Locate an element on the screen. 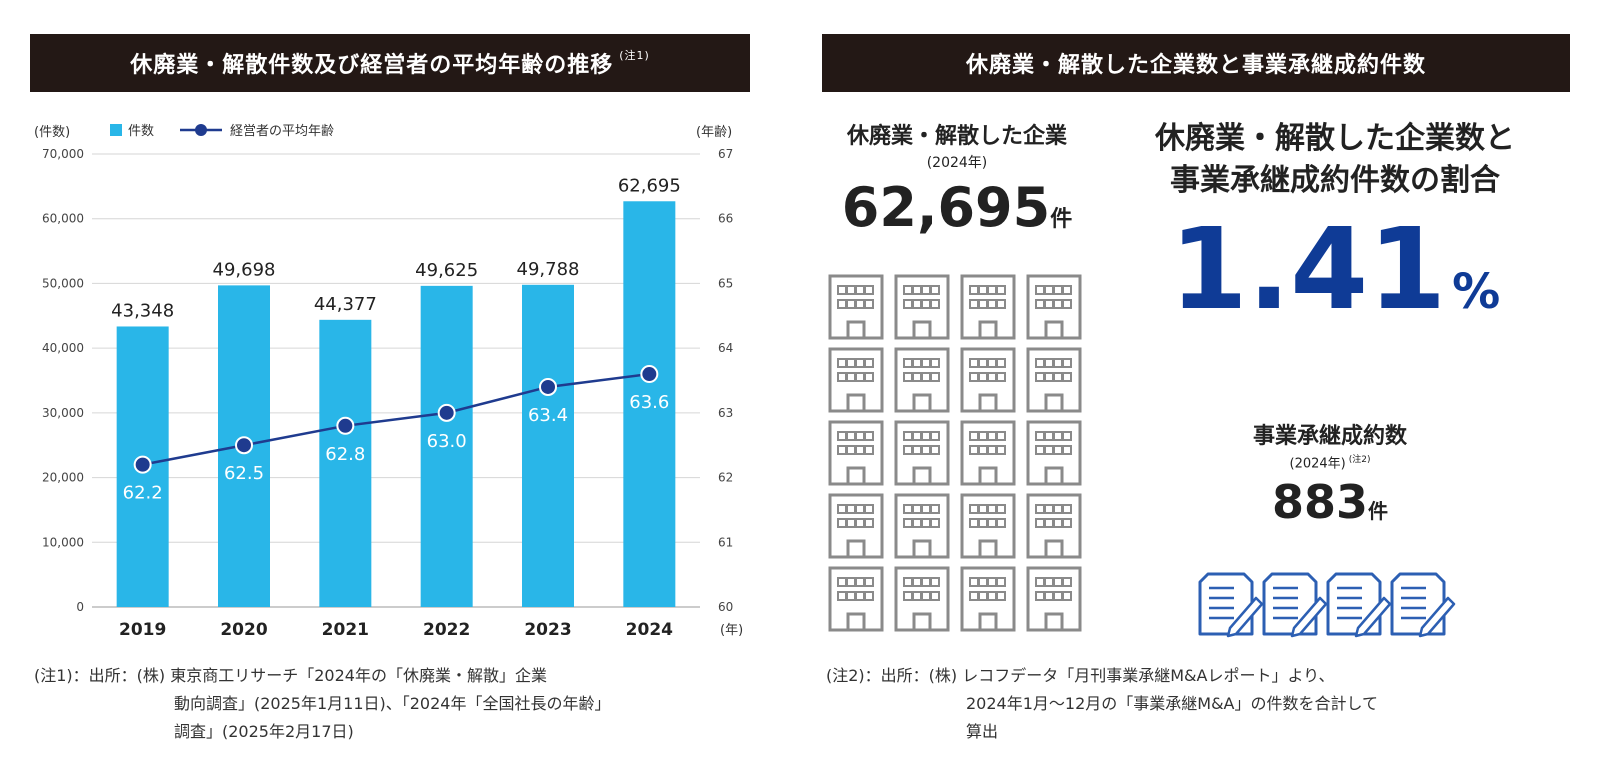  y-left-tick-label: 60,000 is located at coordinates (63, 219).